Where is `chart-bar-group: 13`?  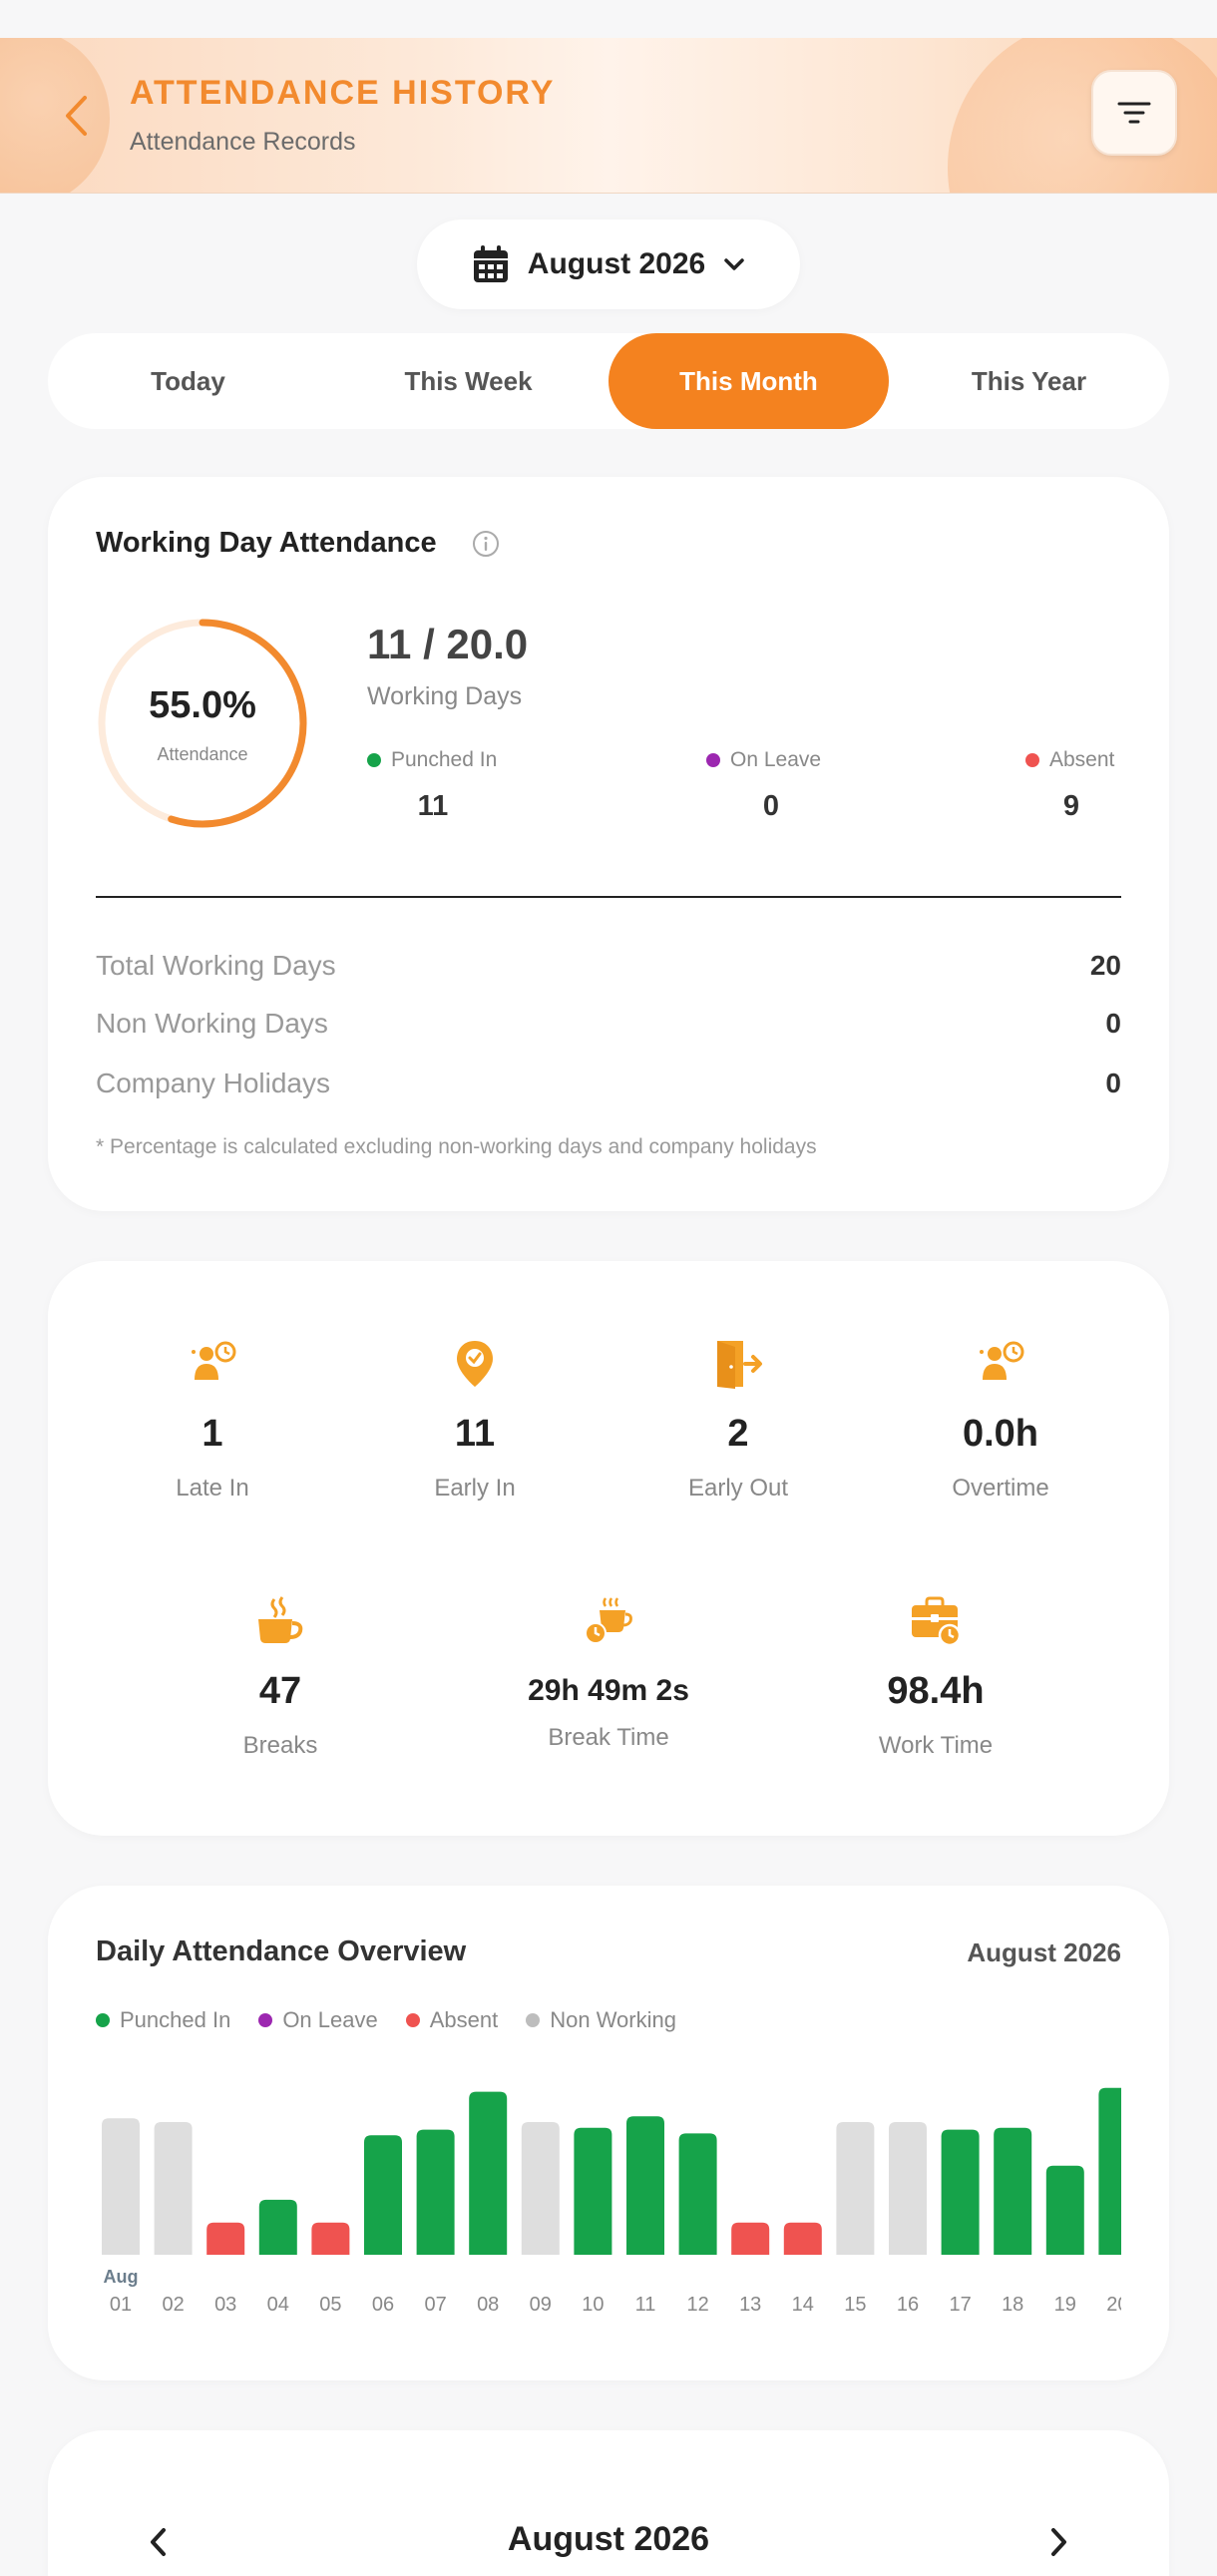 chart-bar-group: 13 is located at coordinates (751, 2269).